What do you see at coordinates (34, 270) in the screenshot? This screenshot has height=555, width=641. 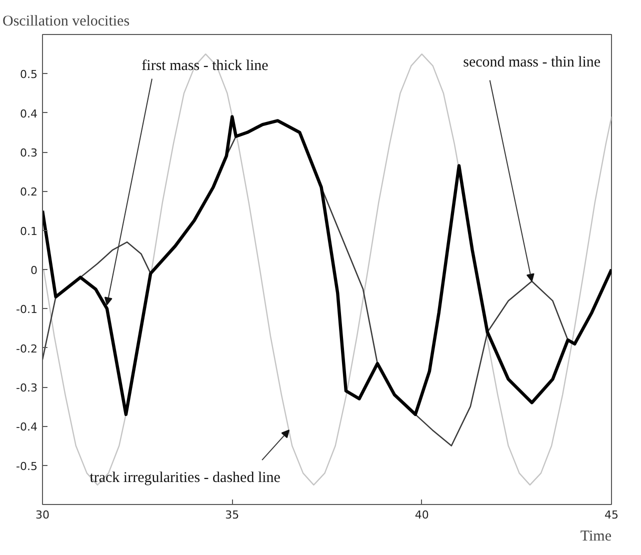 I see `y-tick-label: 0` at bounding box center [34, 270].